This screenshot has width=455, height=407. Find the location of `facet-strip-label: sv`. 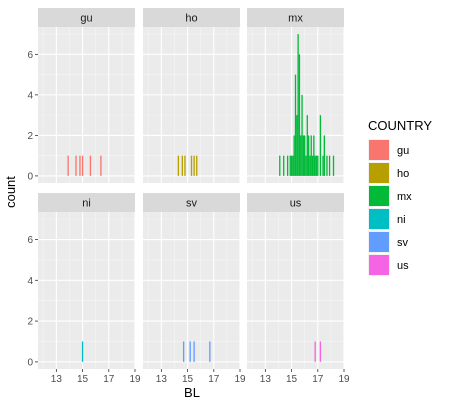

facet-strip-label: sv is located at coordinates (192, 204).